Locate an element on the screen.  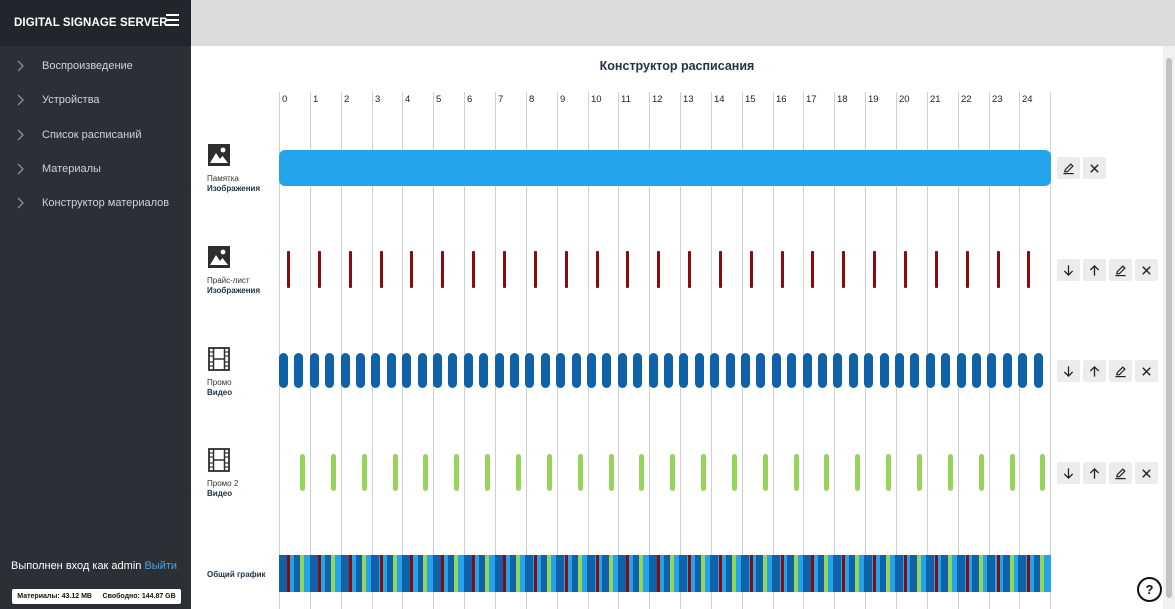
sidebar-item-playback: Воспроизведение is located at coordinates (95, 66).